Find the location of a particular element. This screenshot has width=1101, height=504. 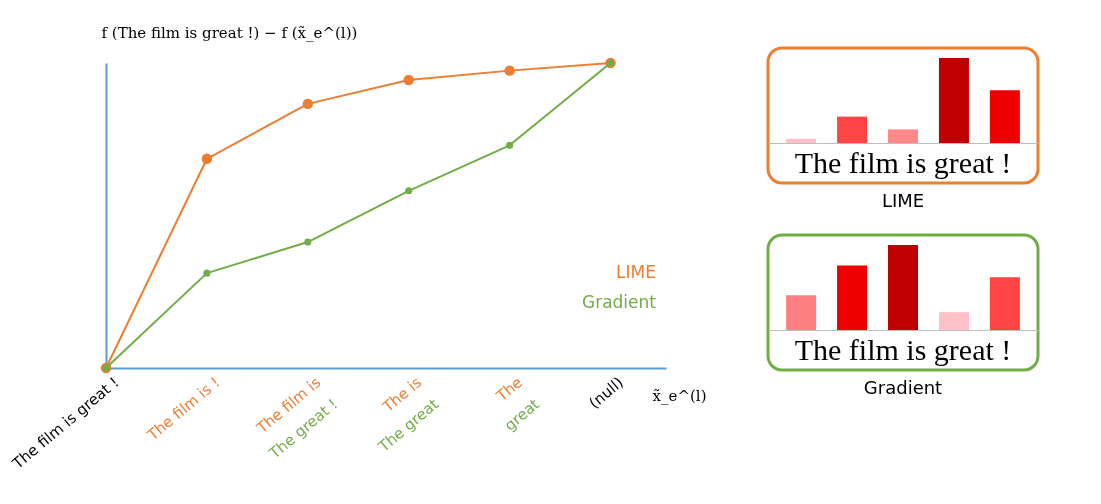

x-axis-title: x̃_e^(l) is located at coordinates (679, 395).